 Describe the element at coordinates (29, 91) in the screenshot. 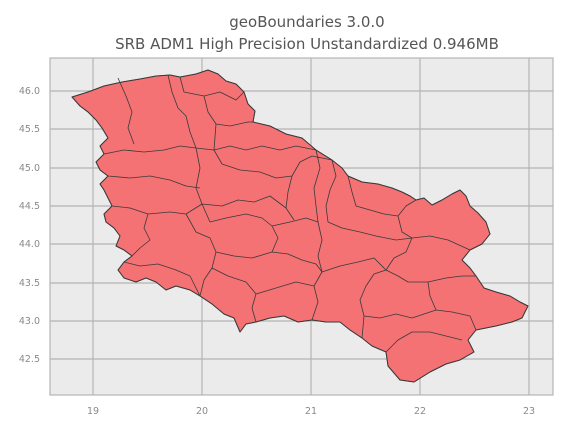

I see `y-tick-label: 46.0` at that location.